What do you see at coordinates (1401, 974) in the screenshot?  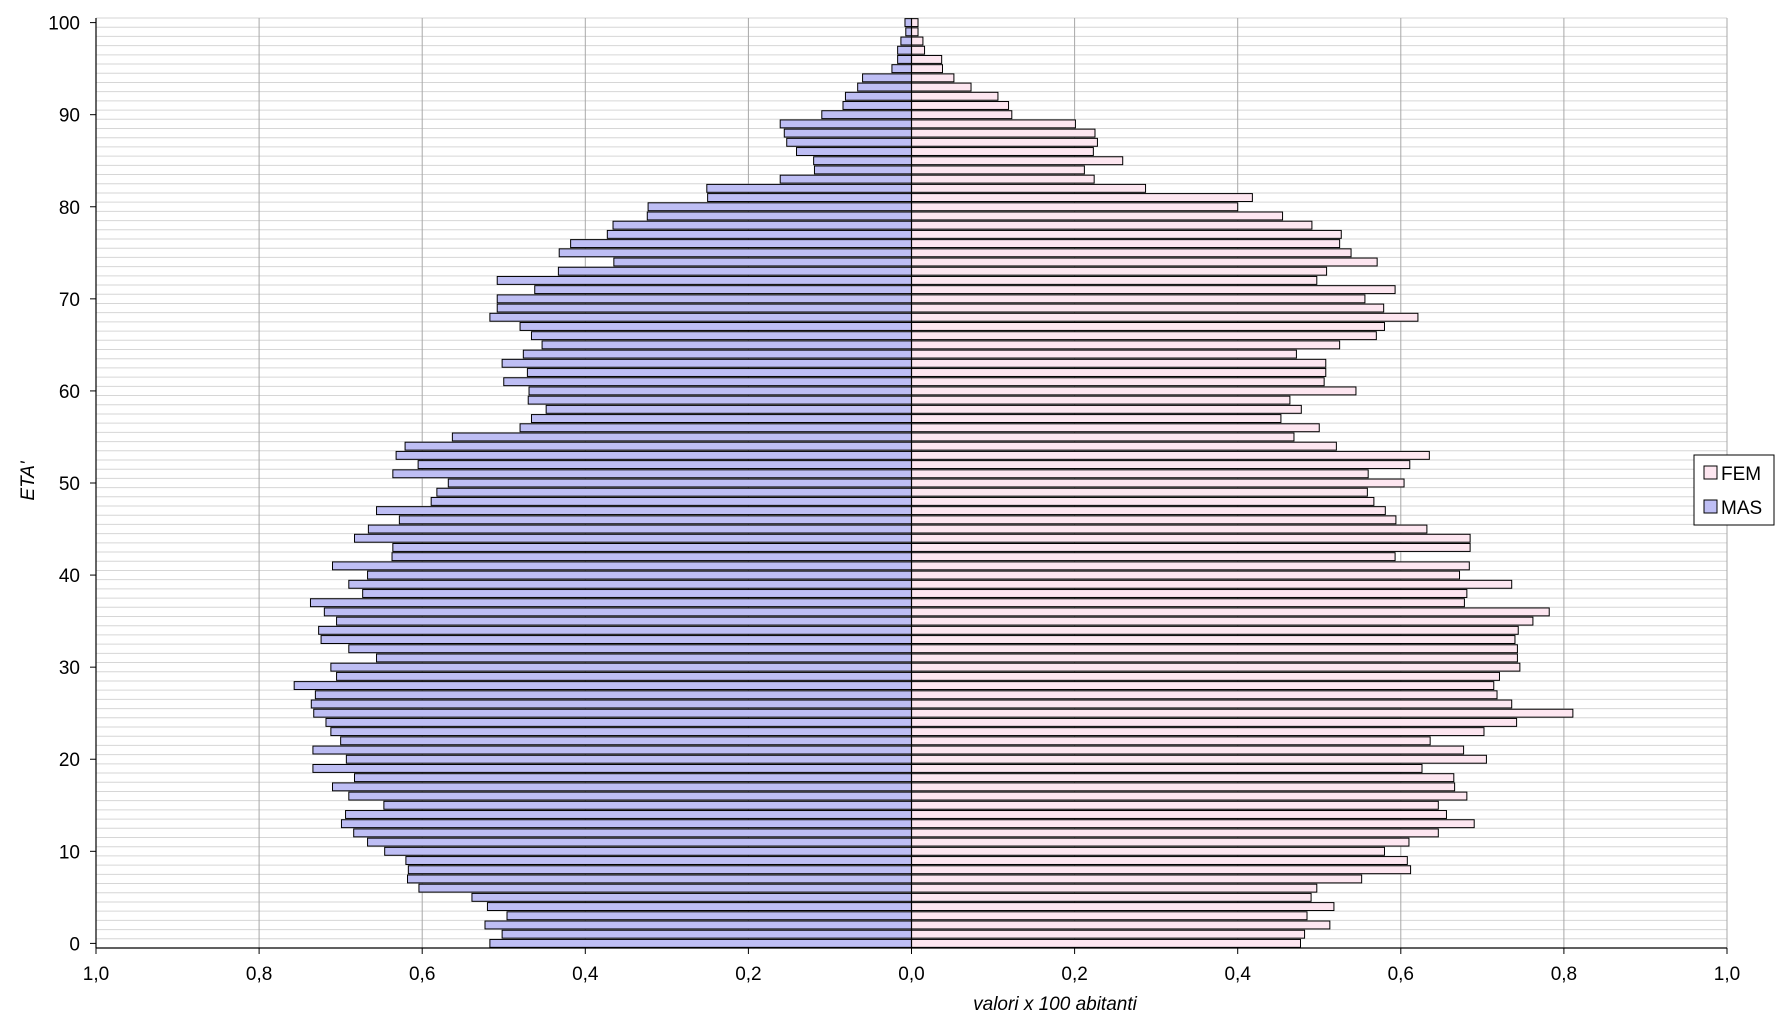 I see `x-tick-label: 0,6` at bounding box center [1401, 974].